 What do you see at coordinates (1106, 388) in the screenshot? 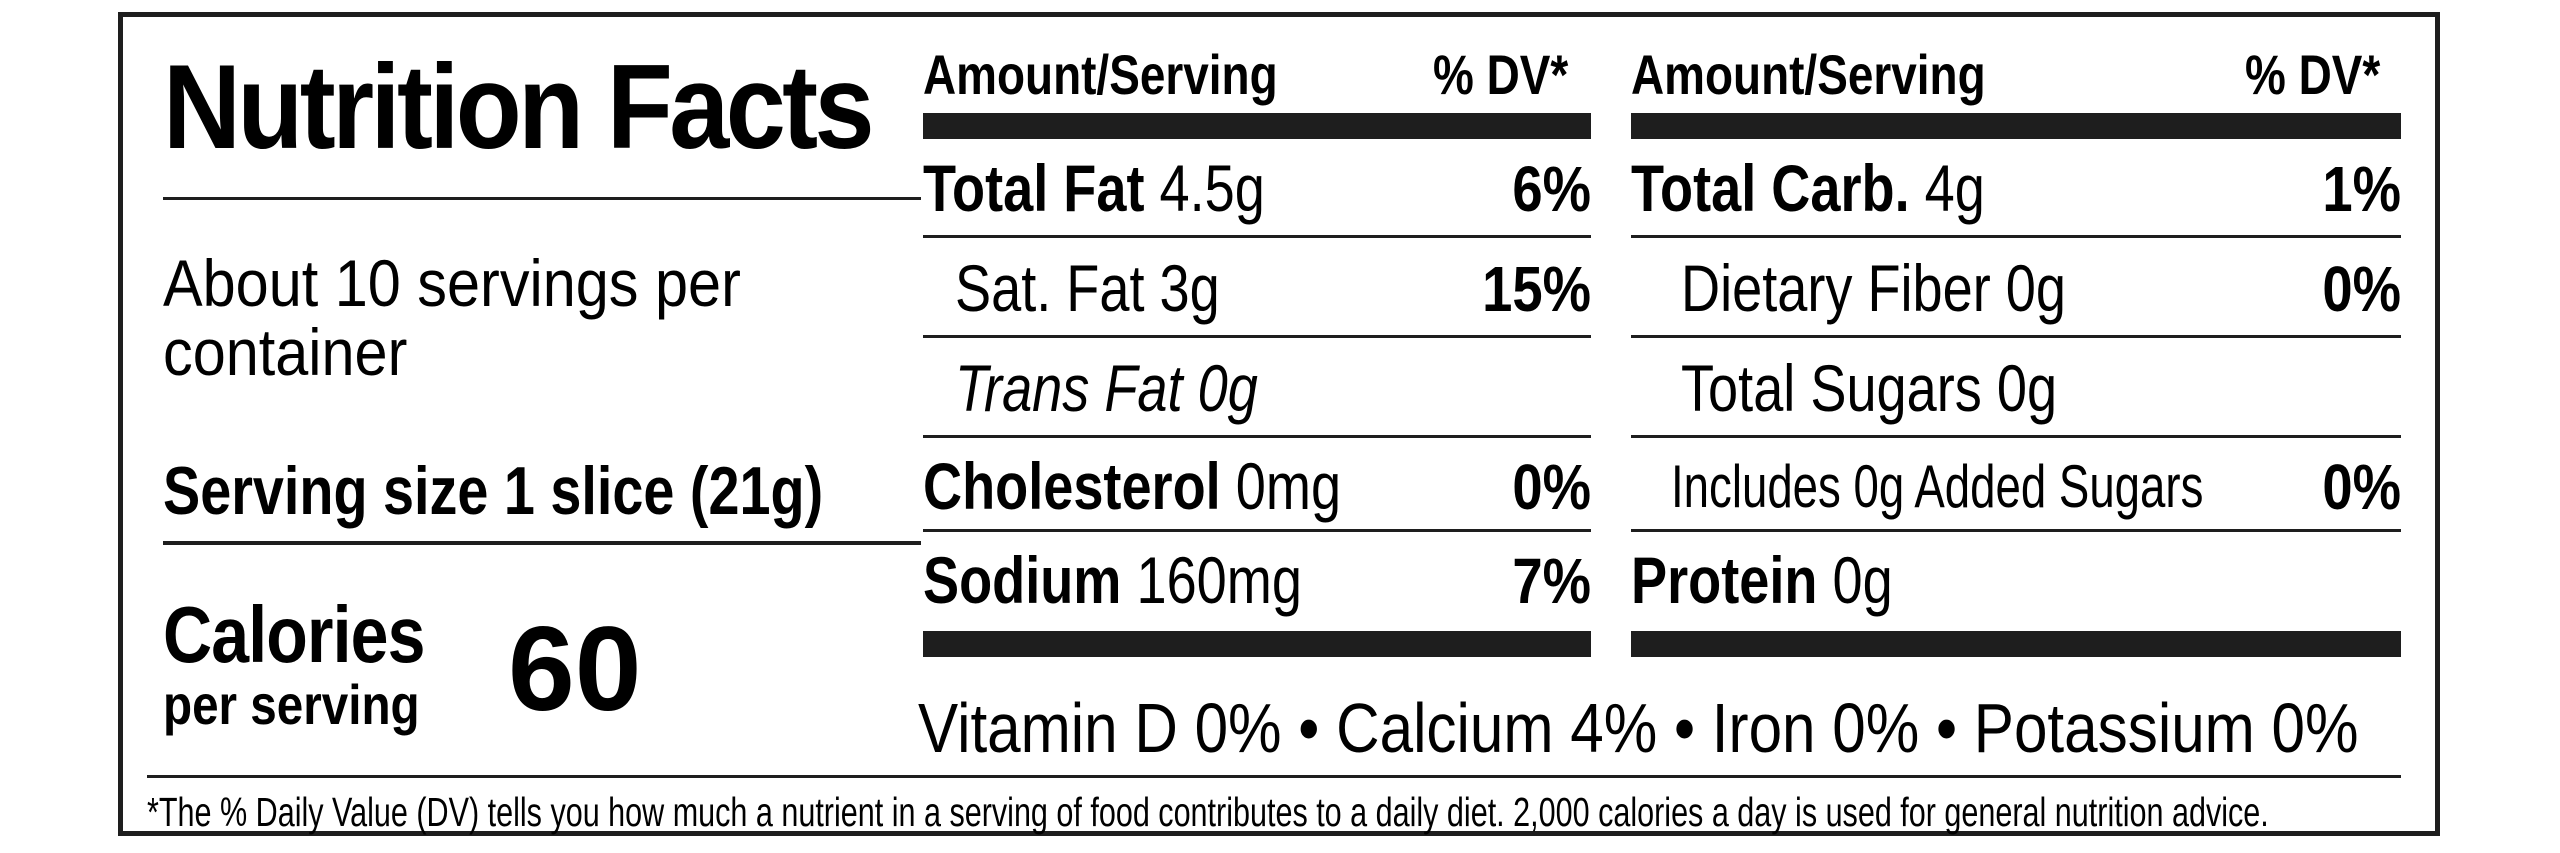
I see `nutrient-row: Trans Fat 0g` at bounding box center [1106, 388].